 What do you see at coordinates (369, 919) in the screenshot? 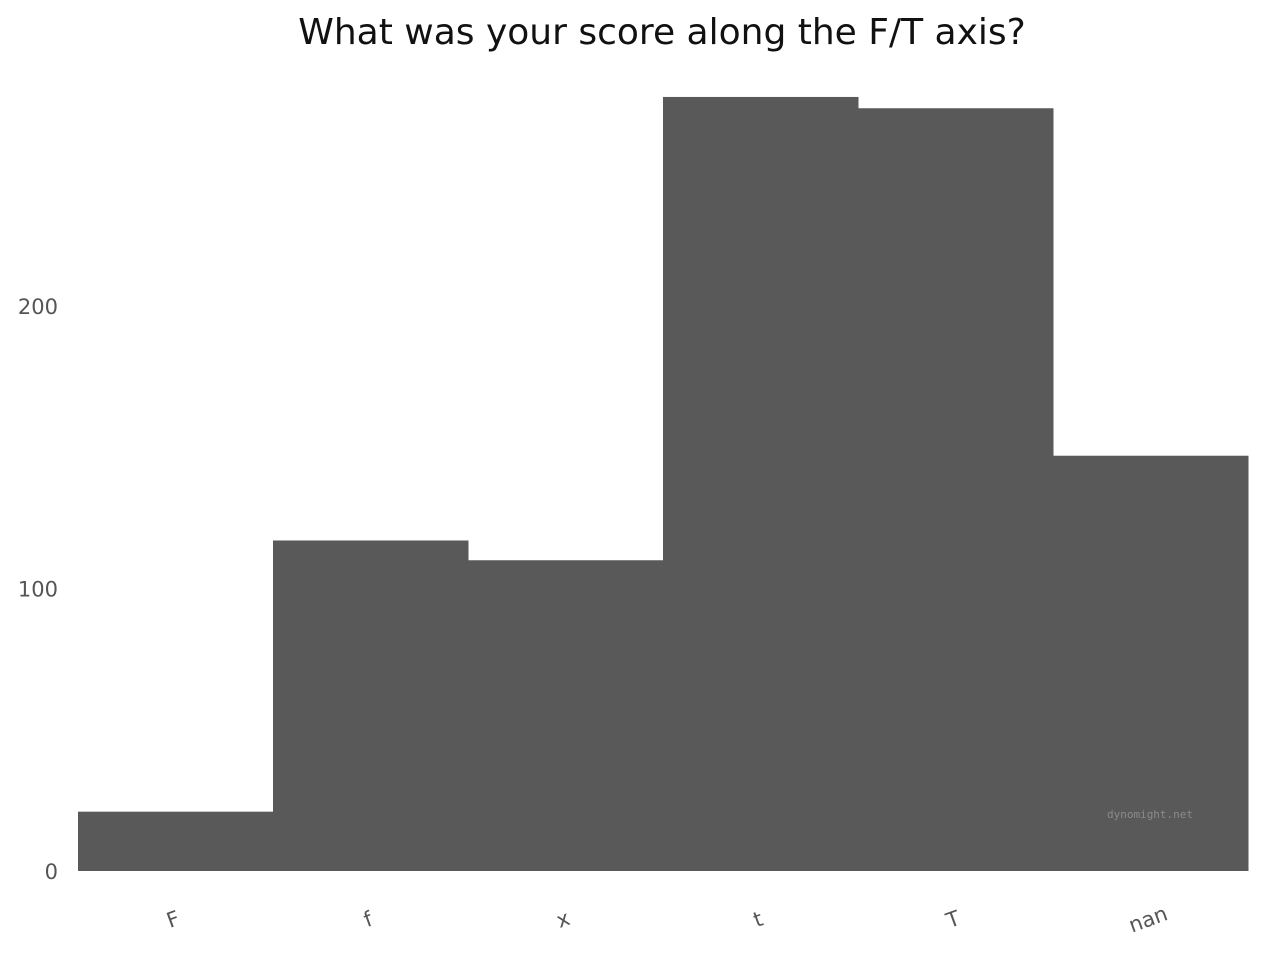
I see `x-tick-label: f` at bounding box center [369, 919].